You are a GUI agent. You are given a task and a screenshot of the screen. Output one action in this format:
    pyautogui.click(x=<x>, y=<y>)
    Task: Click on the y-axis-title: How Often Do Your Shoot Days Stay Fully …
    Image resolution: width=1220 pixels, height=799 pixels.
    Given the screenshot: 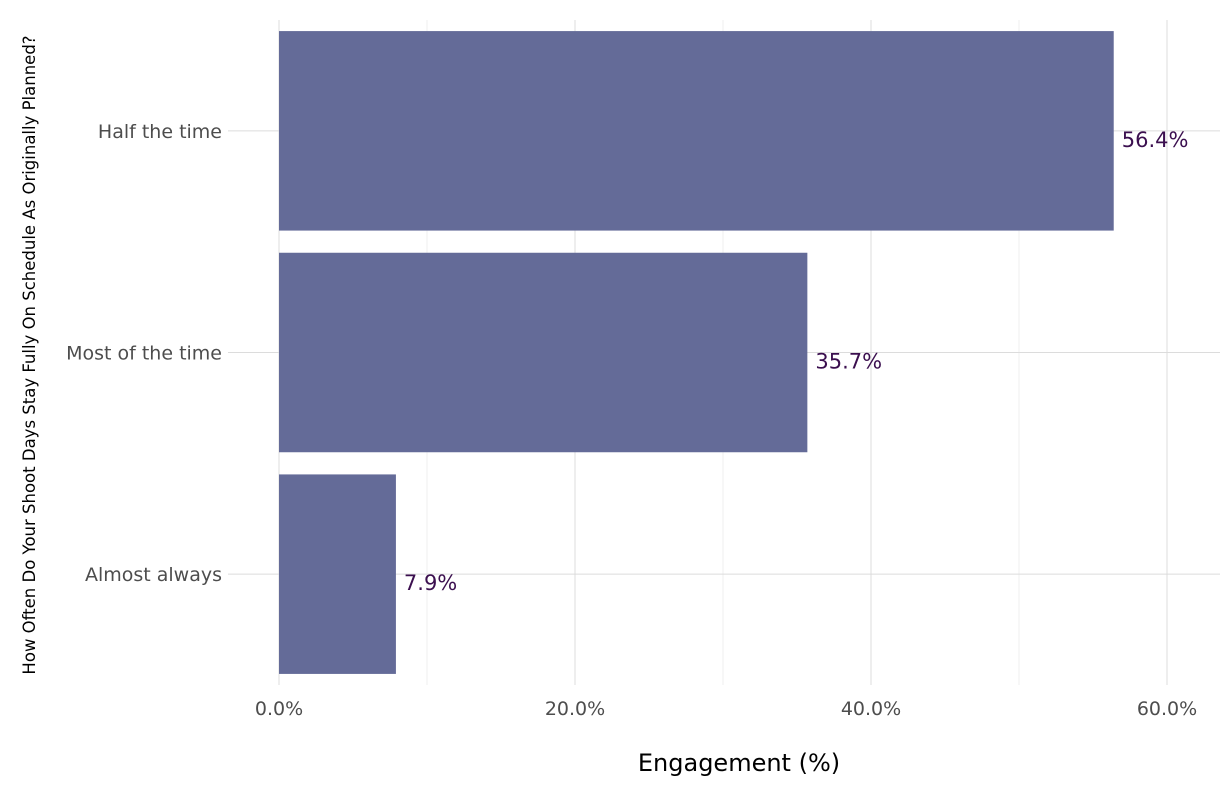 What is the action you would take?
    pyautogui.click(x=29, y=354)
    